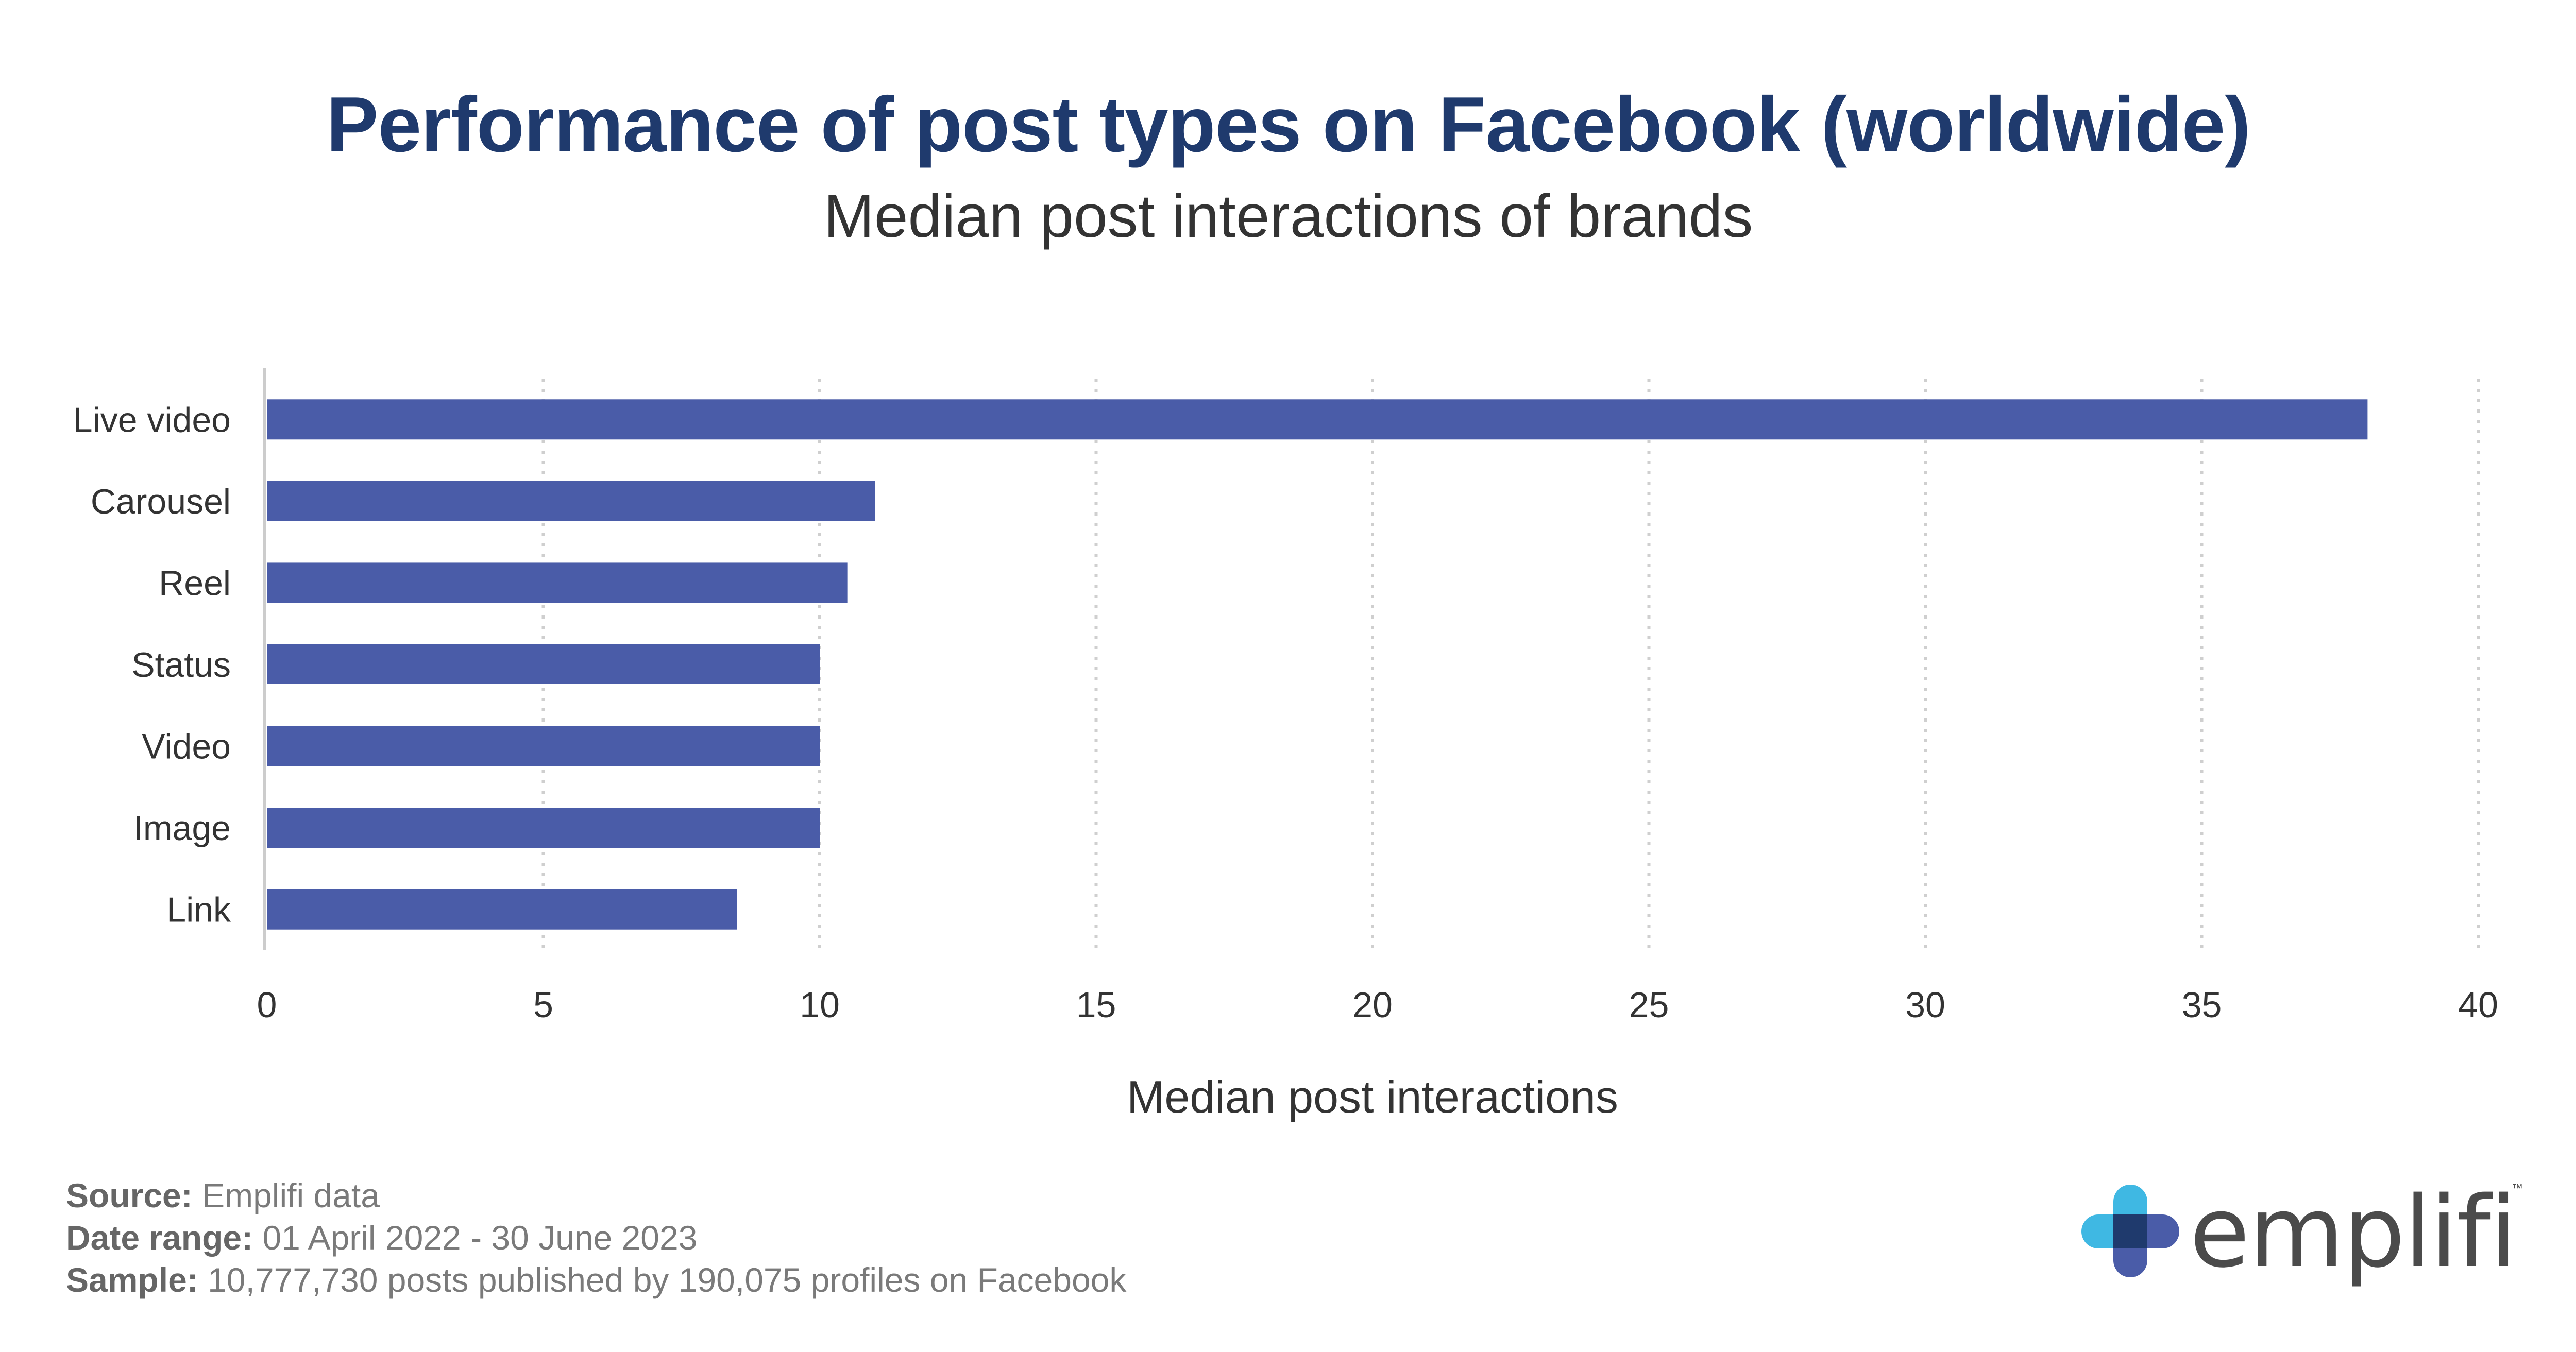  I want to click on x-tick-label: 20, so click(1372, 1005).